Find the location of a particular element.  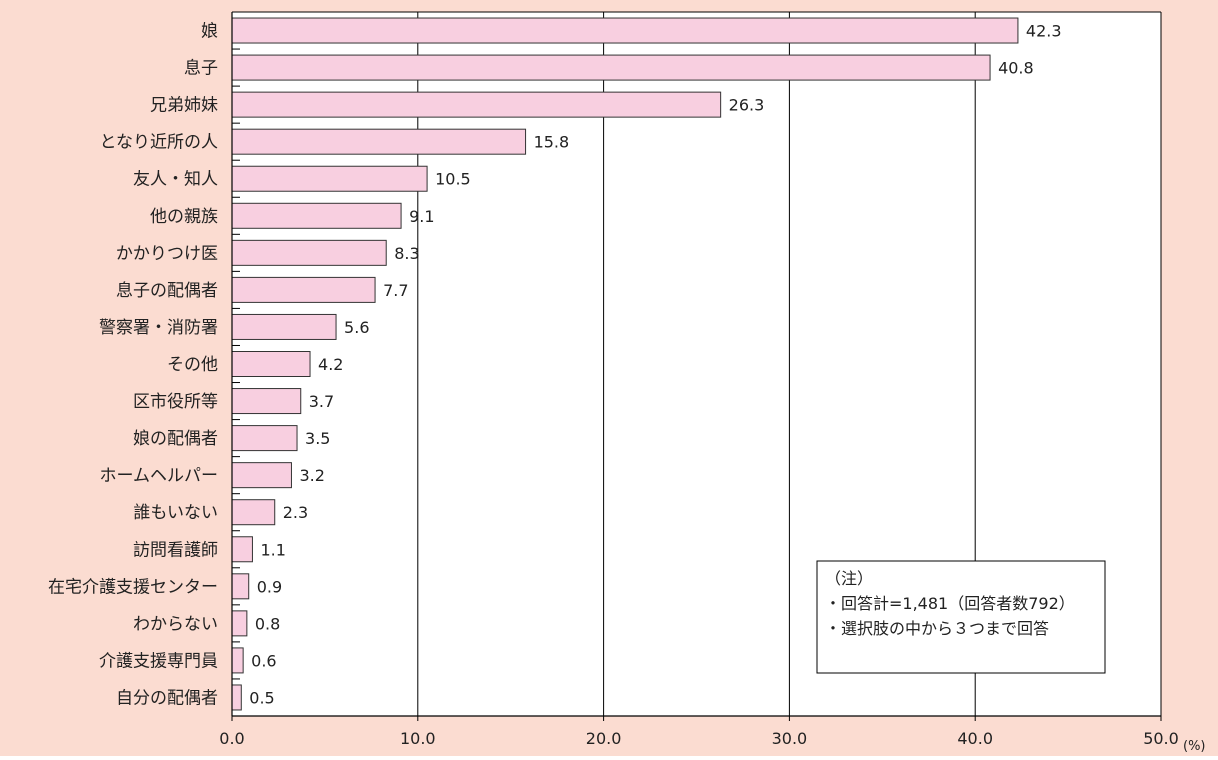

note-line-1: ・回答計=1,481（回答者数792） is located at coordinates (950, 603).